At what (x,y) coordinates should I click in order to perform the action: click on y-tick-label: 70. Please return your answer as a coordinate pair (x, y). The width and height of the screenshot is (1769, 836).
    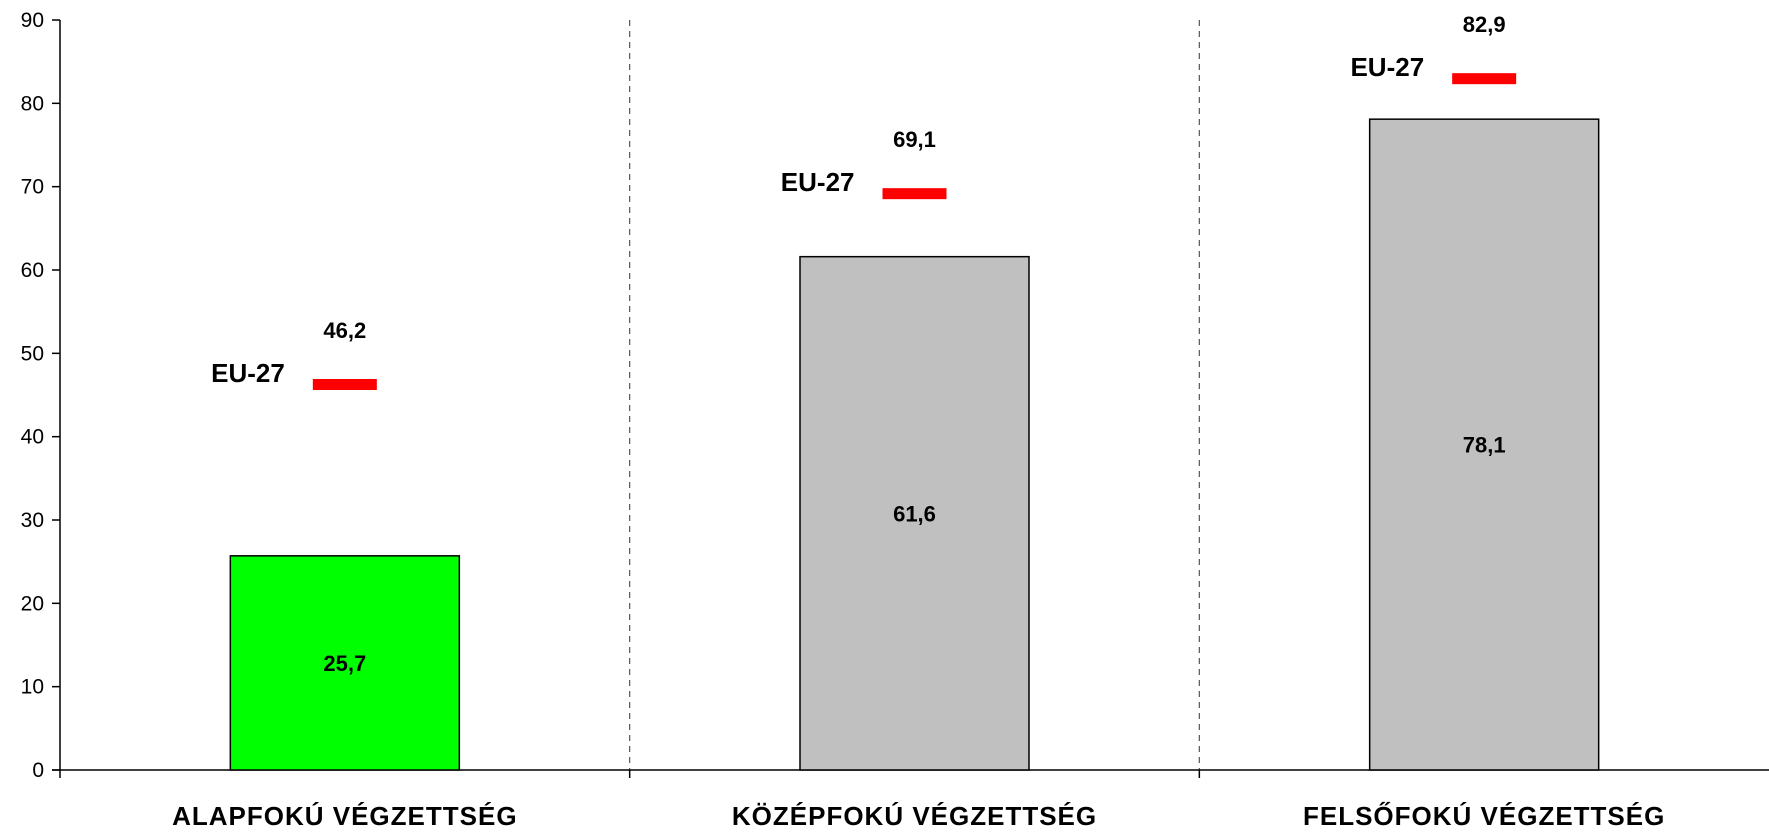
    Looking at the image, I should click on (32, 187).